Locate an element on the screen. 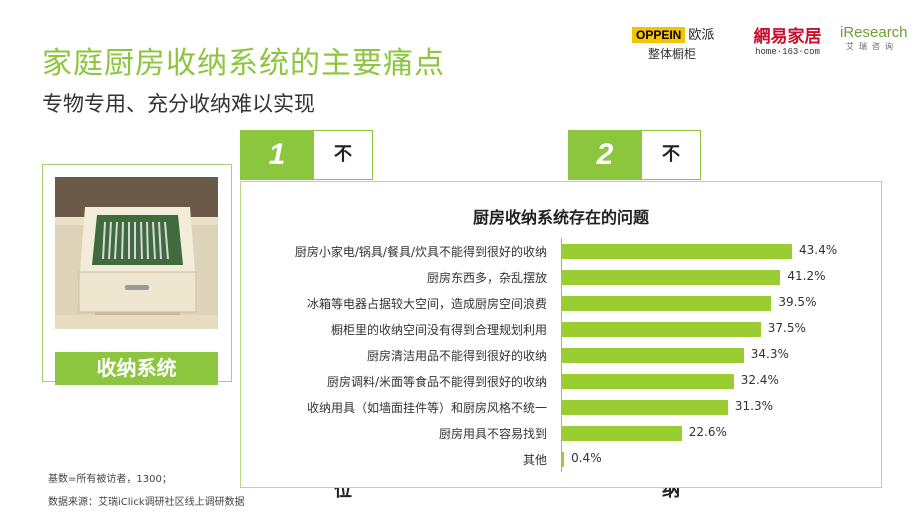  bar-value-label: 34.3% is located at coordinates (769, 354).